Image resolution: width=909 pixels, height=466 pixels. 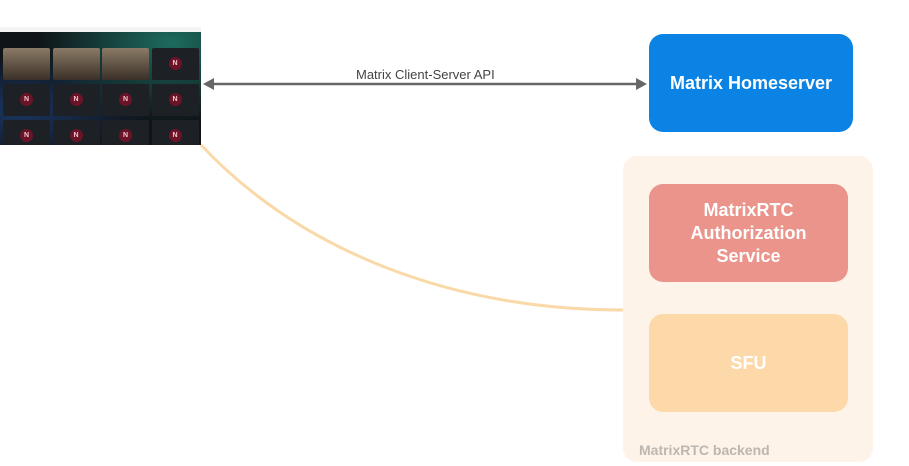 What do you see at coordinates (641, 84) in the screenshot?
I see `arrowhead-right-icon` at bounding box center [641, 84].